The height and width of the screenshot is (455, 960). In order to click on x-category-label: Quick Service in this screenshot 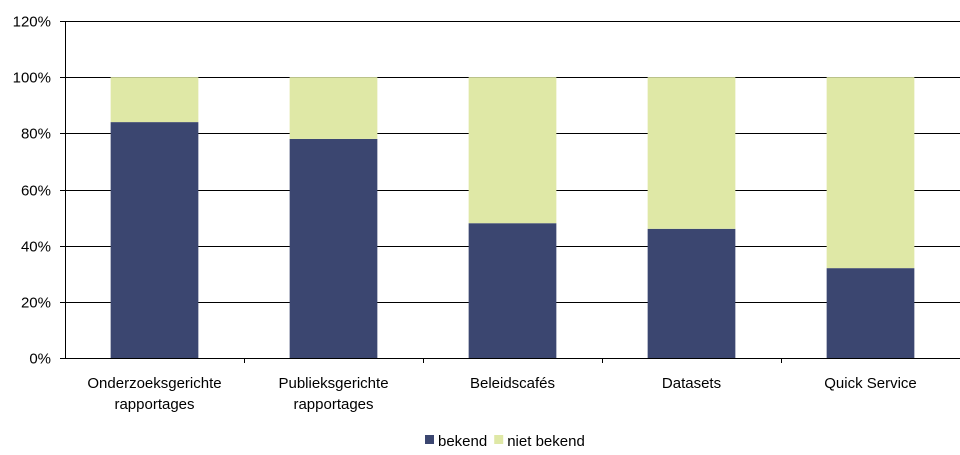, I will do `click(870, 383)`.